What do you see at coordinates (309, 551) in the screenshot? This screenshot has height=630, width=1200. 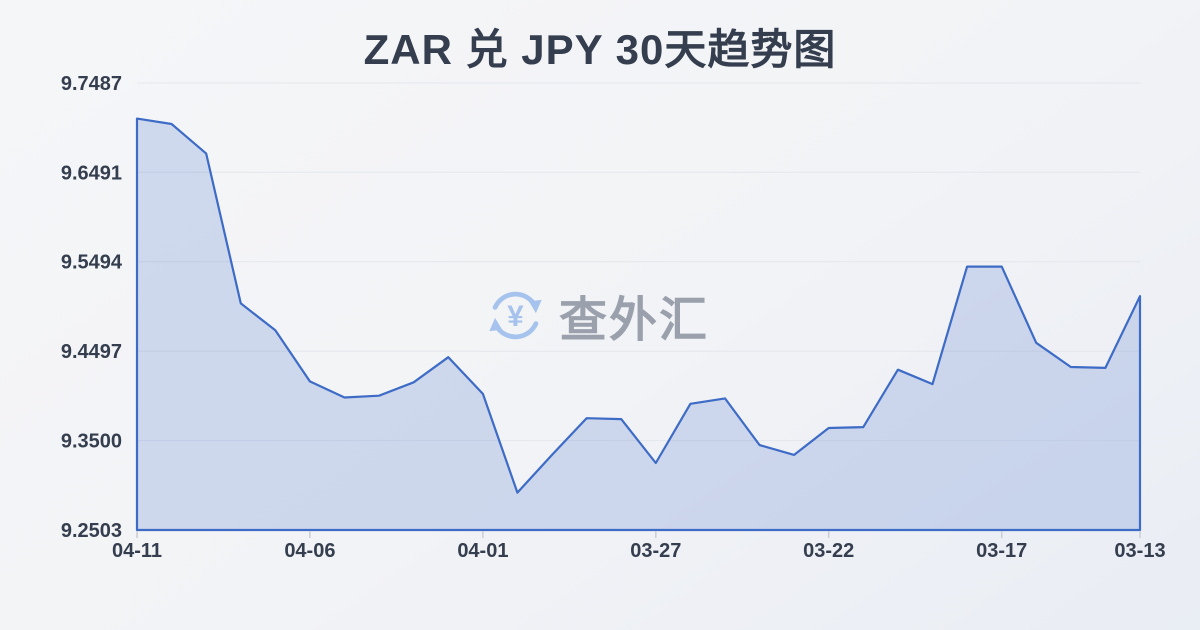 I see `x-axis-label: 04-06` at bounding box center [309, 551].